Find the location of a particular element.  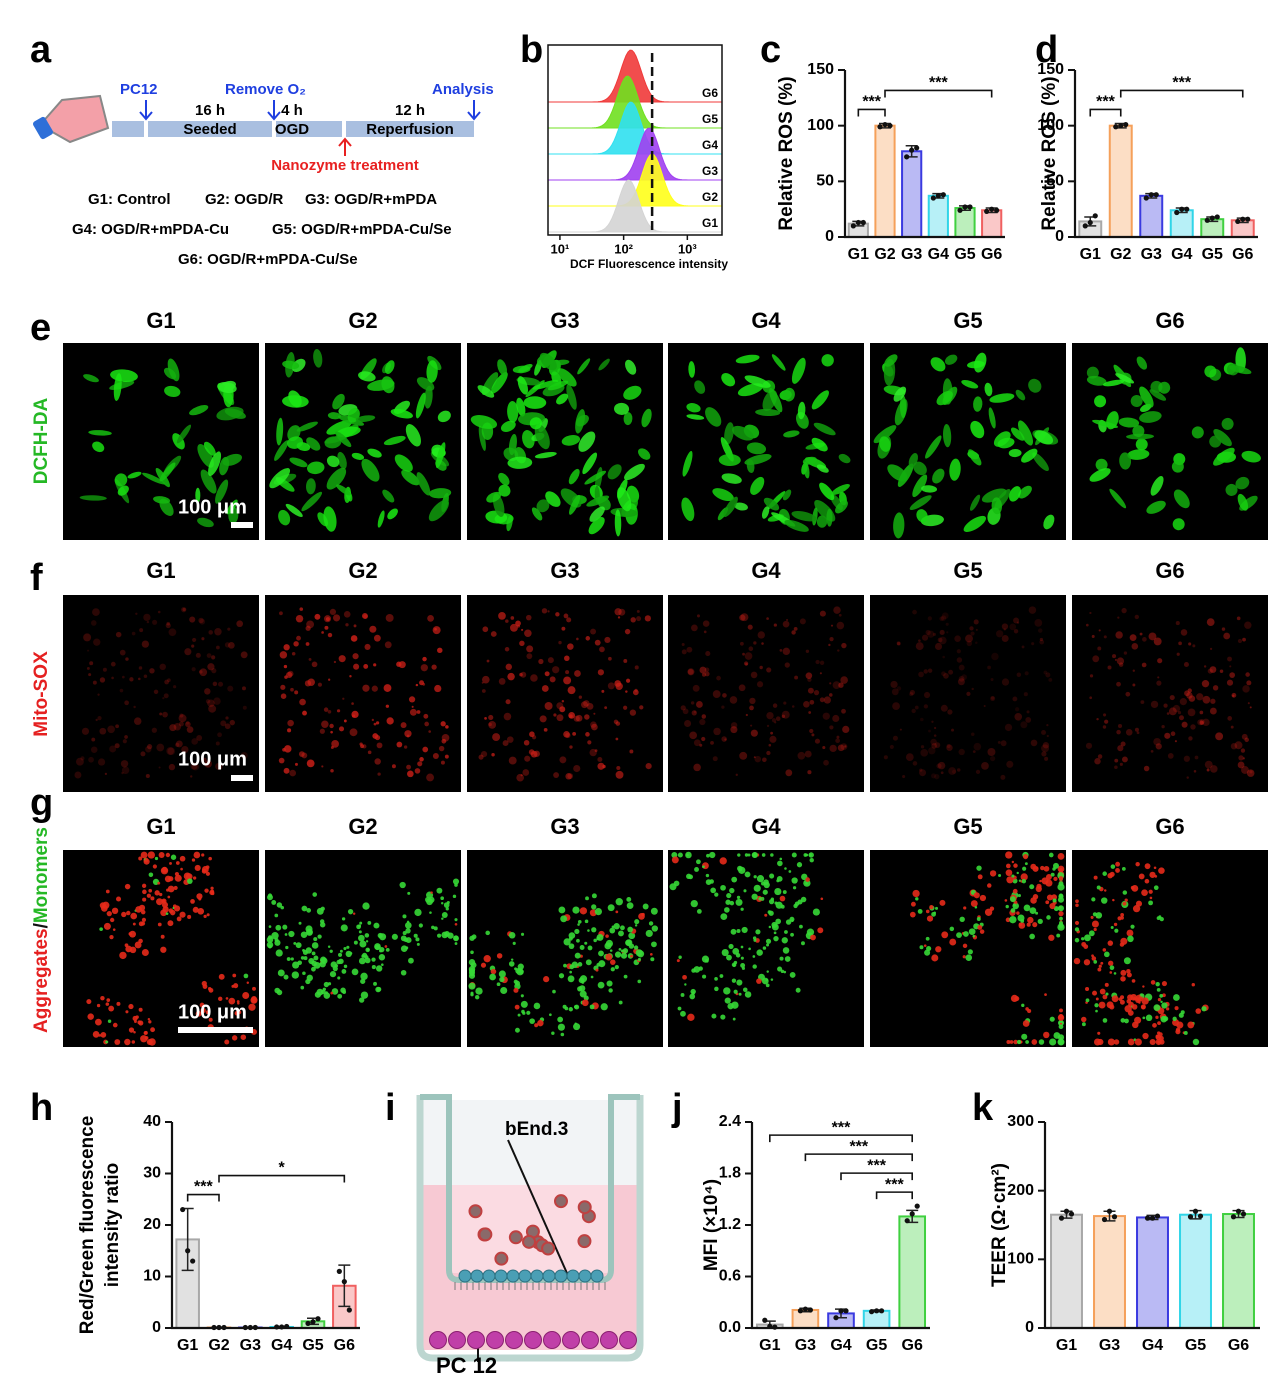

panel-label: c is located at coordinates (770, 50).